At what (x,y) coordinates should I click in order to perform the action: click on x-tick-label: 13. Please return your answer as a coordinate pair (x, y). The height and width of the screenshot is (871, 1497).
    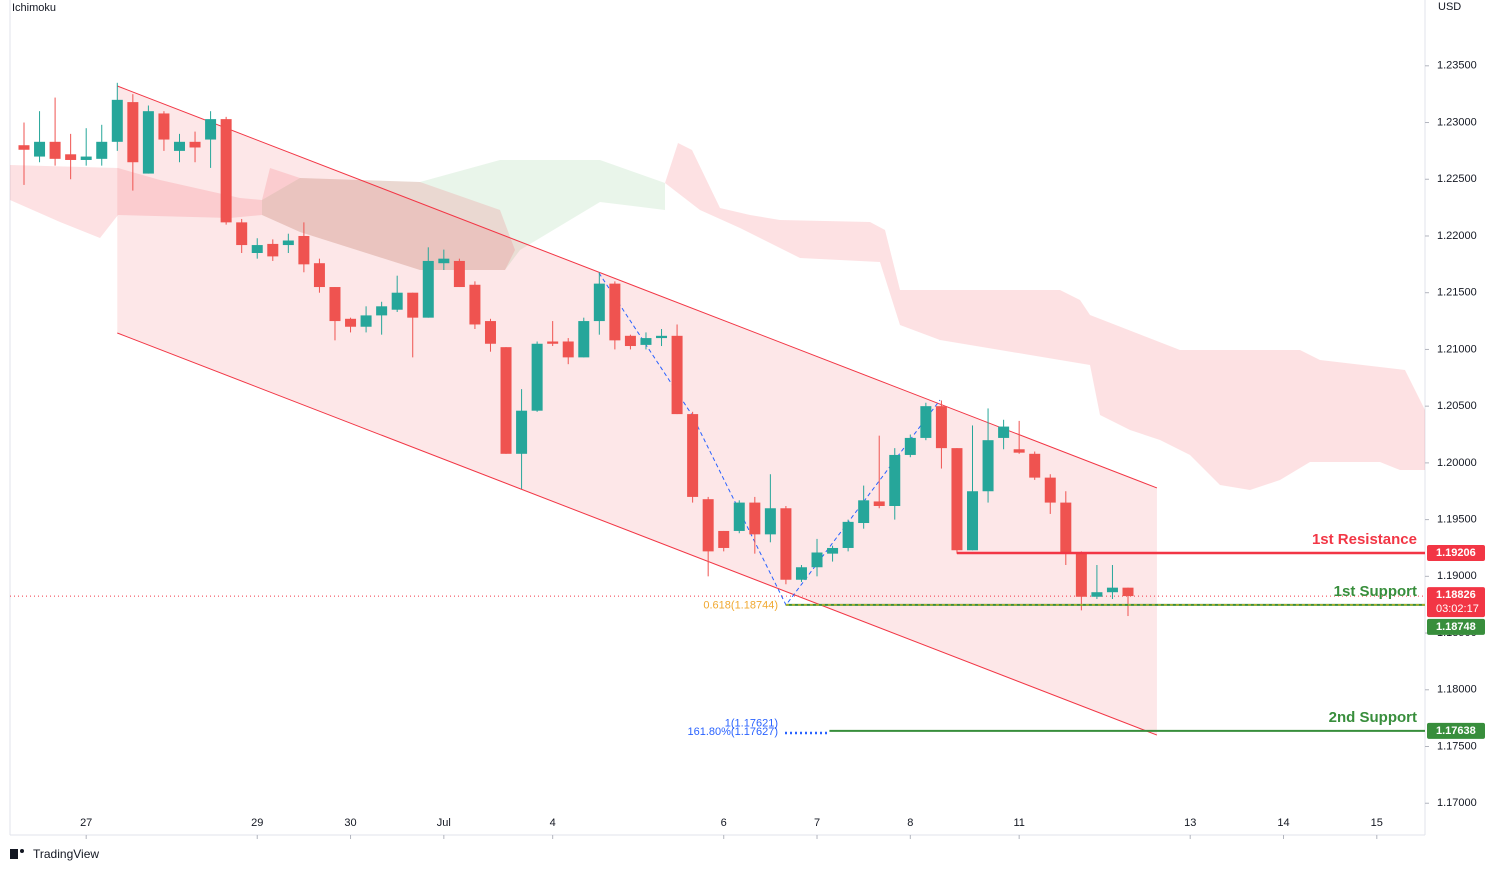
    Looking at the image, I should click on (1190, 823).